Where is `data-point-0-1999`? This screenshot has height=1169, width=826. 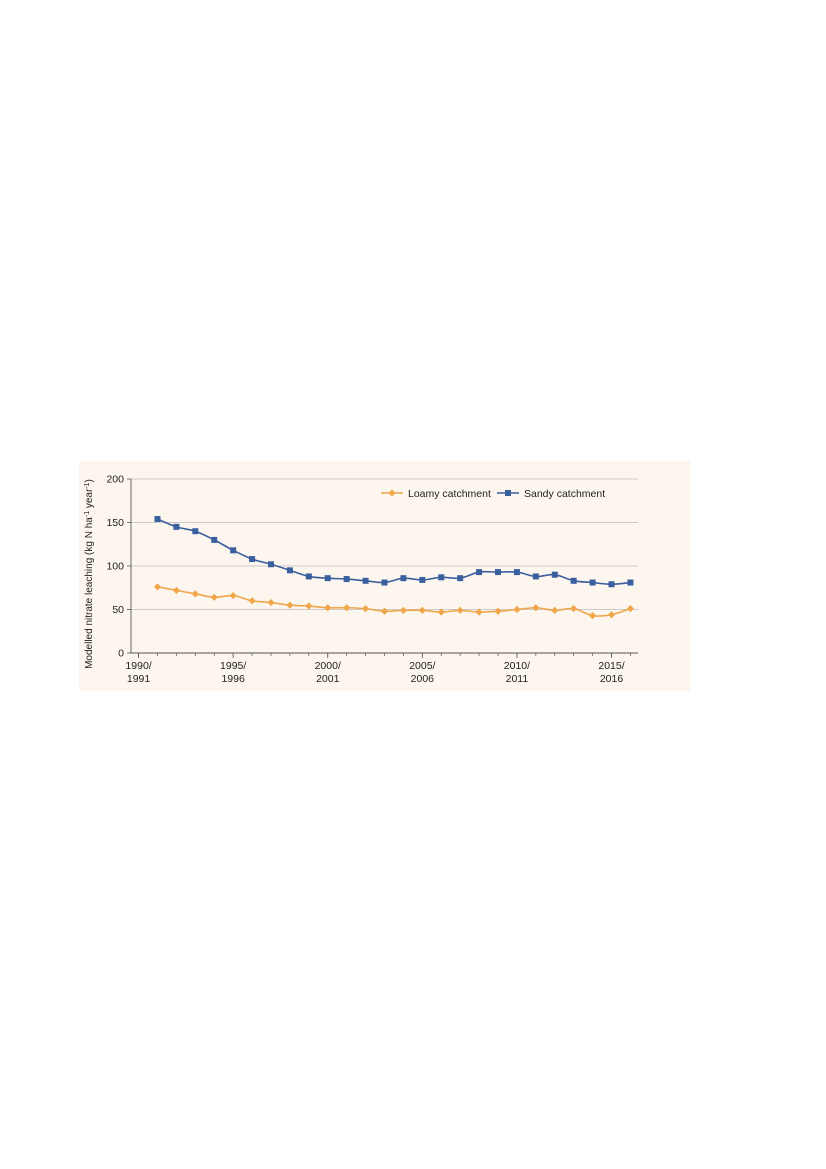
data-point-0-1999 is located at coordinates (309, 606).